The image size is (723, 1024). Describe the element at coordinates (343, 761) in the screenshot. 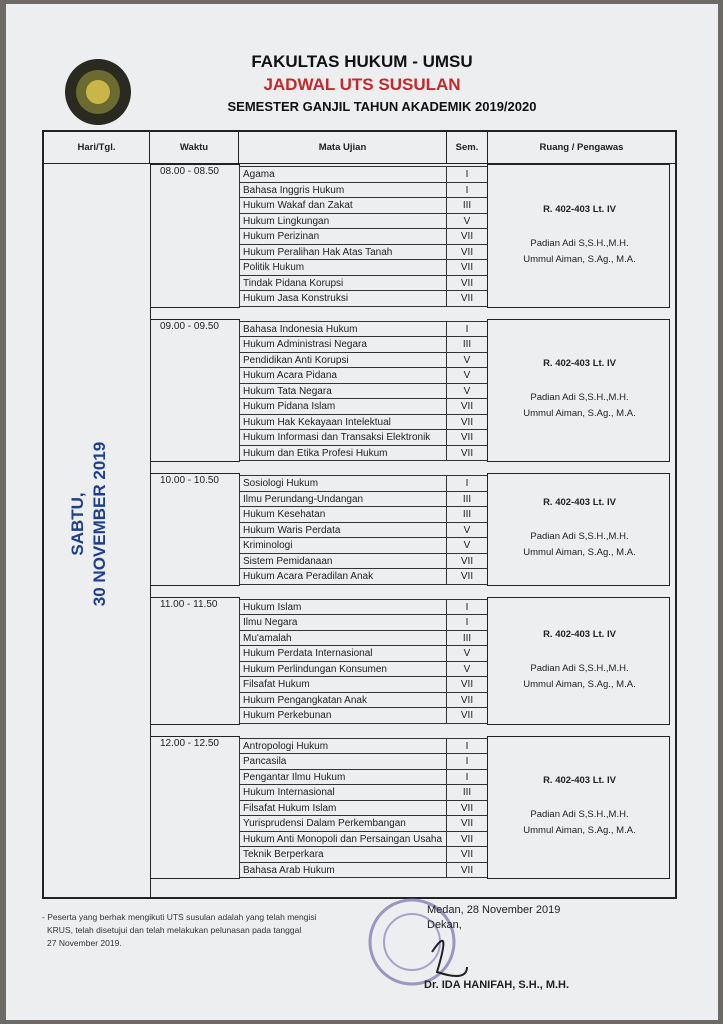

I see `subject-name: Pancasila` at that location.